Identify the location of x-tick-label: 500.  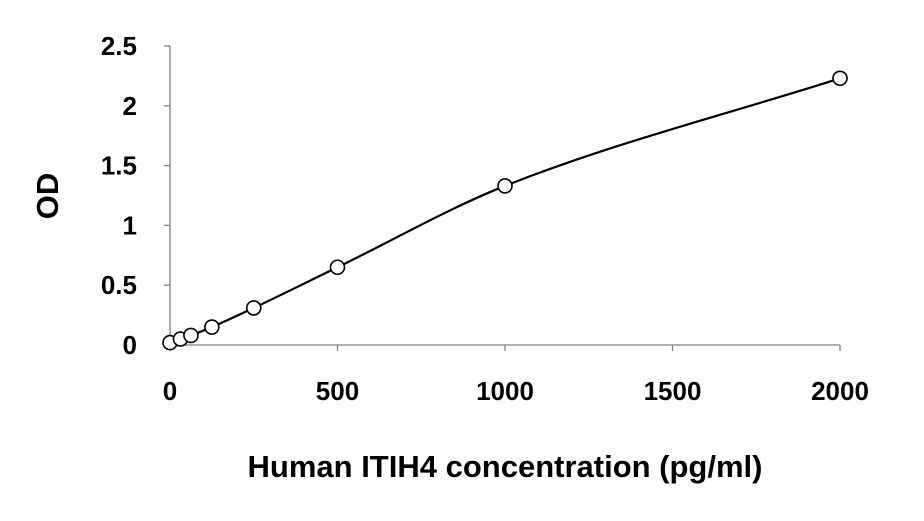
(337, 391).